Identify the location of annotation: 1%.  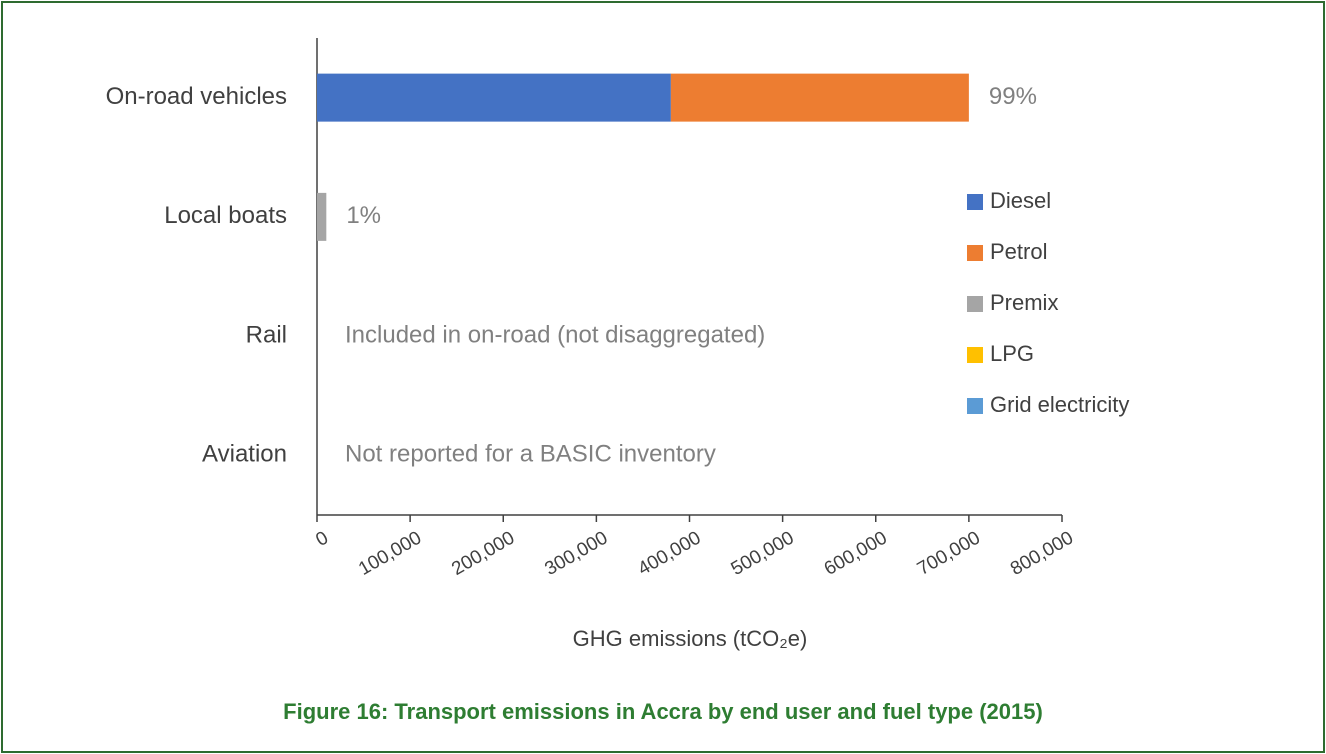
(363, 215).